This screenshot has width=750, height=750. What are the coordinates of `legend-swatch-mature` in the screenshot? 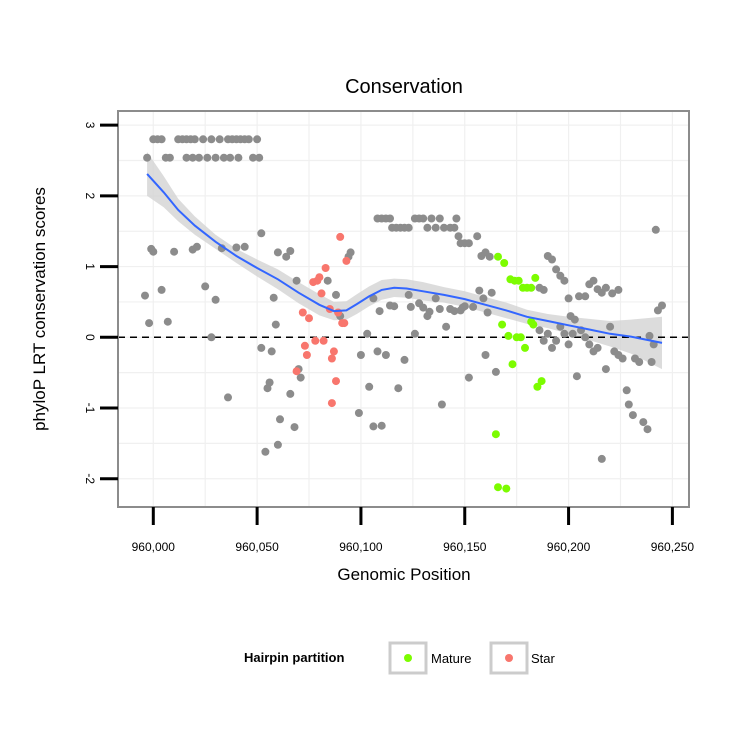 It's located at (408, 658).